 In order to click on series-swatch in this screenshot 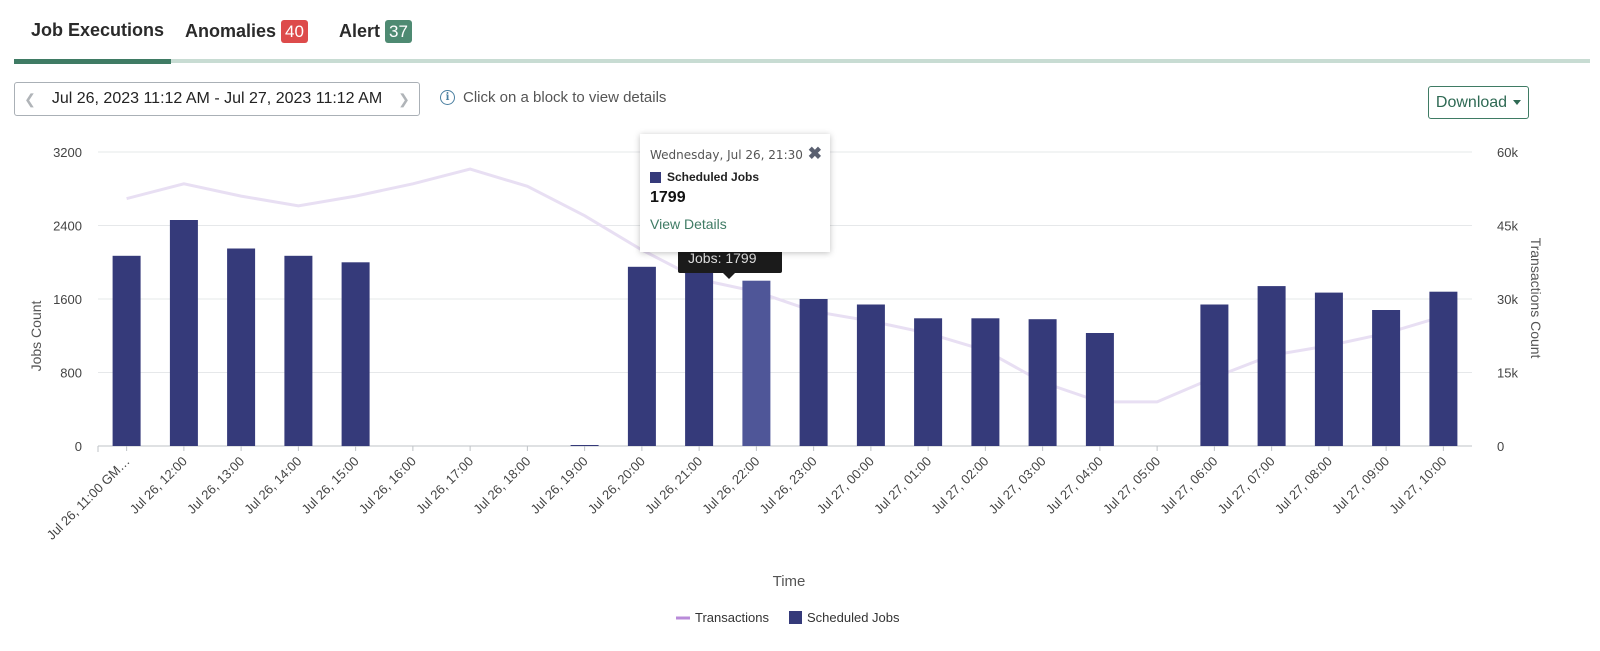, I will do `click(655, 177)`.